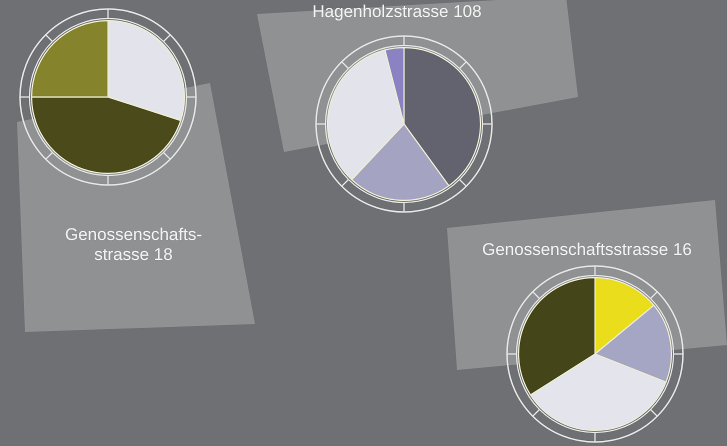 Image resolution: width=727 pixels, height=446 pixels. Describe the element at coordinates (587, 250) in the screenshot. I see `chart-title: Genossenschaftsstrasse 16` at that location.